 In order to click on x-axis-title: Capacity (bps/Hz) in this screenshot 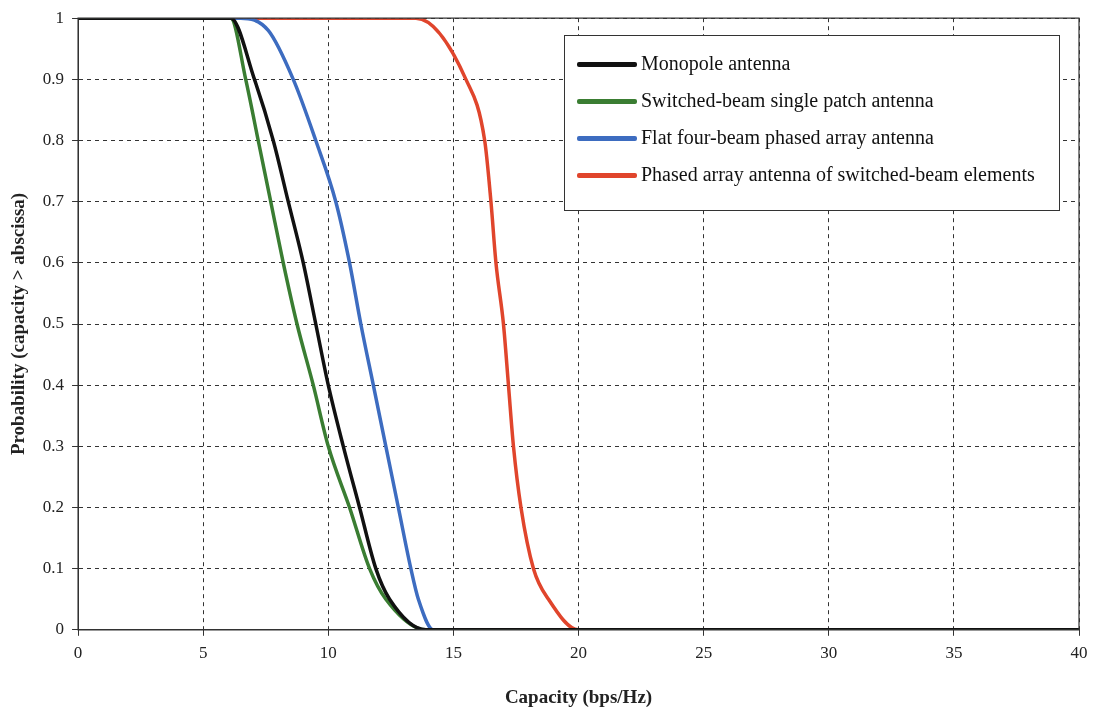, I will do `click(578, 696)`.